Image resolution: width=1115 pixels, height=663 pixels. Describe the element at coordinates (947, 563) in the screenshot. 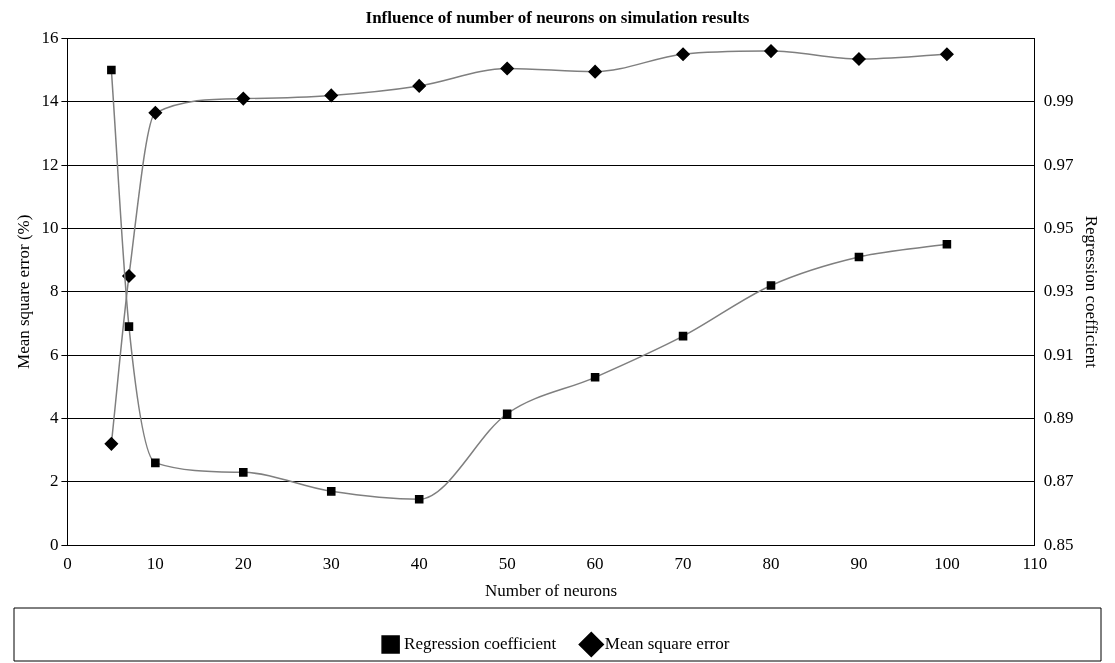

I see `x-tick-label: 100` at that location.